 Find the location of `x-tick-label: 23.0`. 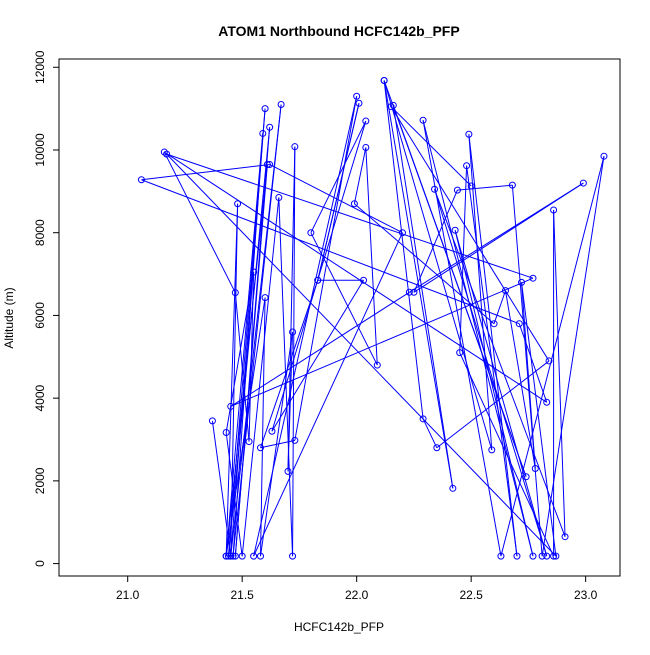

x-tick-label: 23.0 is located at coordinates (586, 595).